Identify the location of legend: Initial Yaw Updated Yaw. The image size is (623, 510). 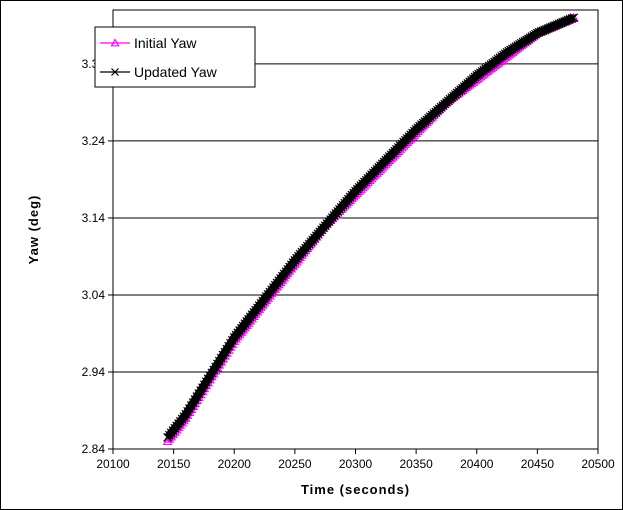
(175, 57).